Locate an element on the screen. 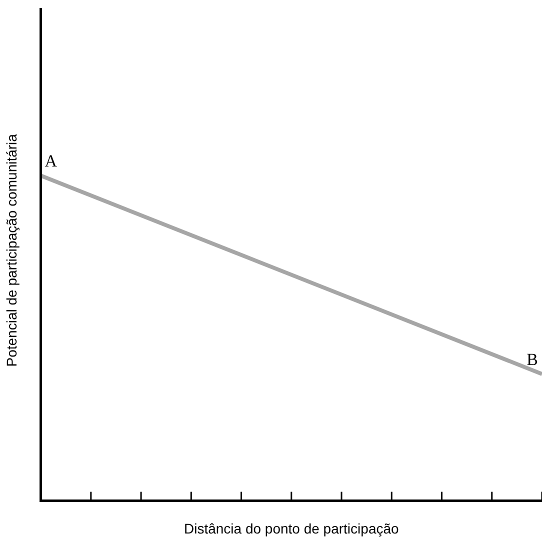  annotation: B is located at coordinates (532, 359).